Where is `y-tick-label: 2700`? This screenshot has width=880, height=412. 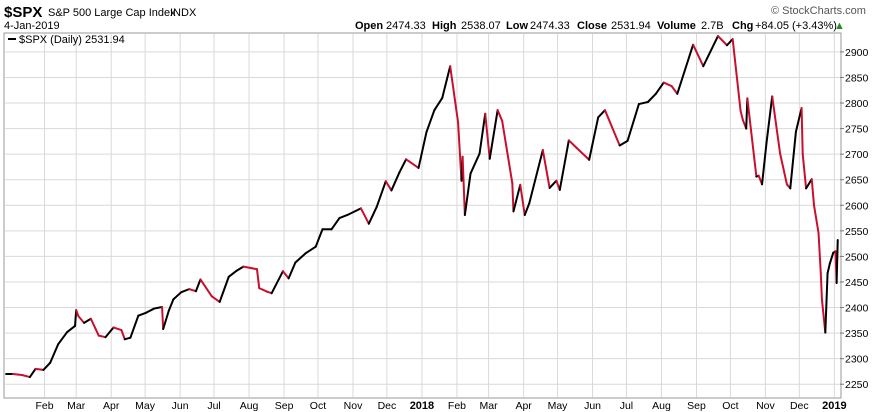 y-tick-label: 2700 is located at coordinates (857, 155).